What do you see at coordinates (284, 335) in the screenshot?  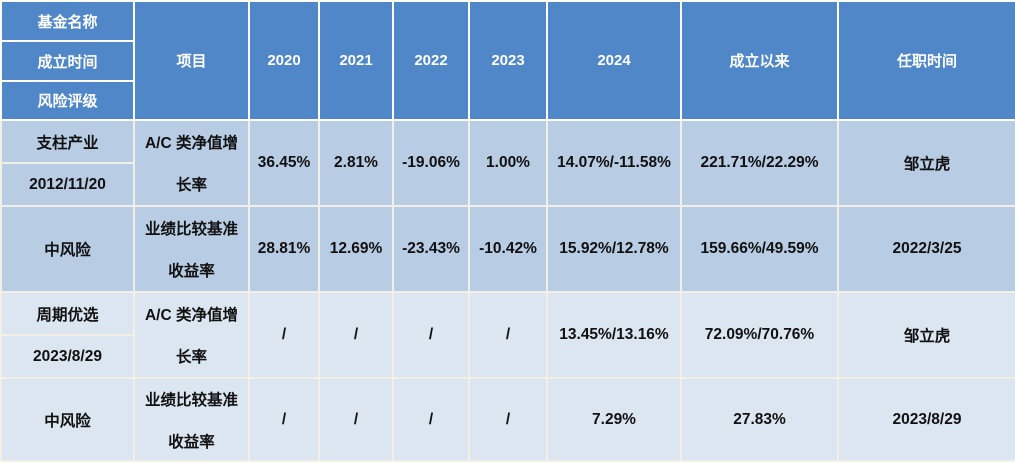 I see `fund2-nav-2020-cell: /` at bounding box center [284, 335].